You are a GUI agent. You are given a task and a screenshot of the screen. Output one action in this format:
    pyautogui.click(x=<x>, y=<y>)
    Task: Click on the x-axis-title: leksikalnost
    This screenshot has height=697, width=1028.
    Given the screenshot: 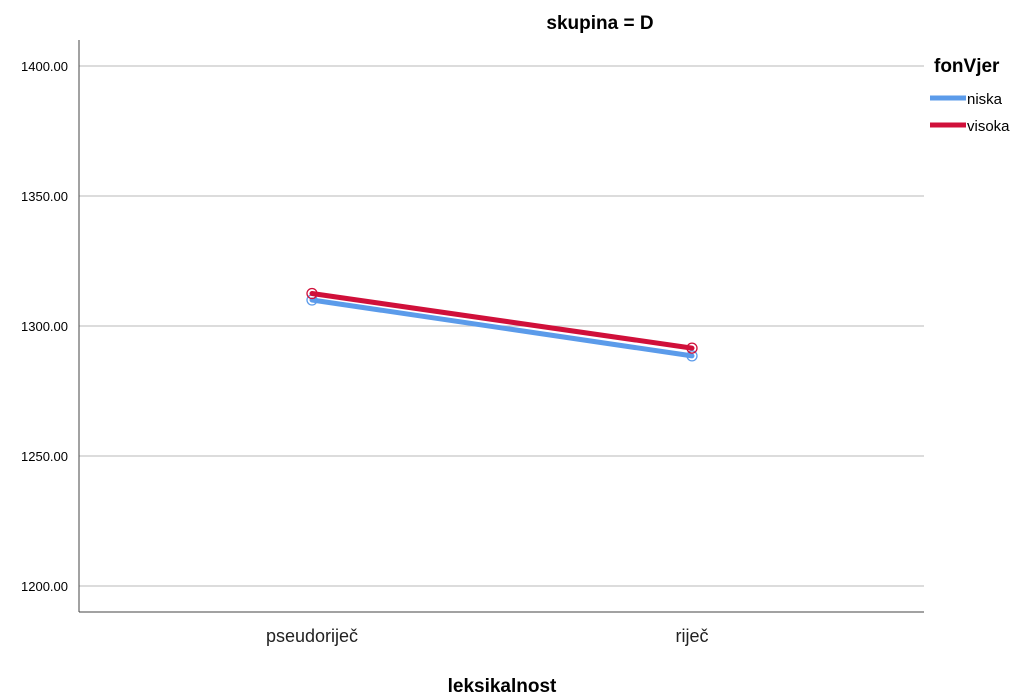 What is the action you would take?
    pyautogui.click(x=502, y=686)
    